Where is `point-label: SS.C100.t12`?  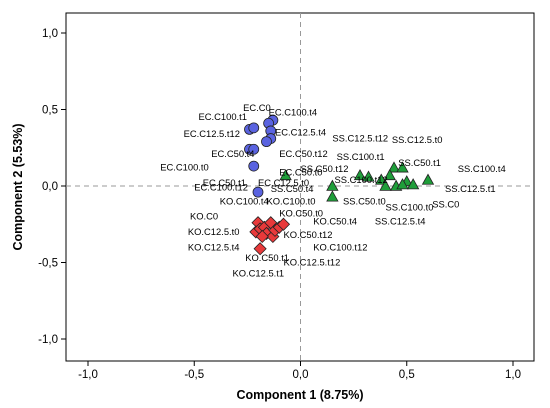
point-label: SS.C100.t12 is located at coordinates (361, 179).